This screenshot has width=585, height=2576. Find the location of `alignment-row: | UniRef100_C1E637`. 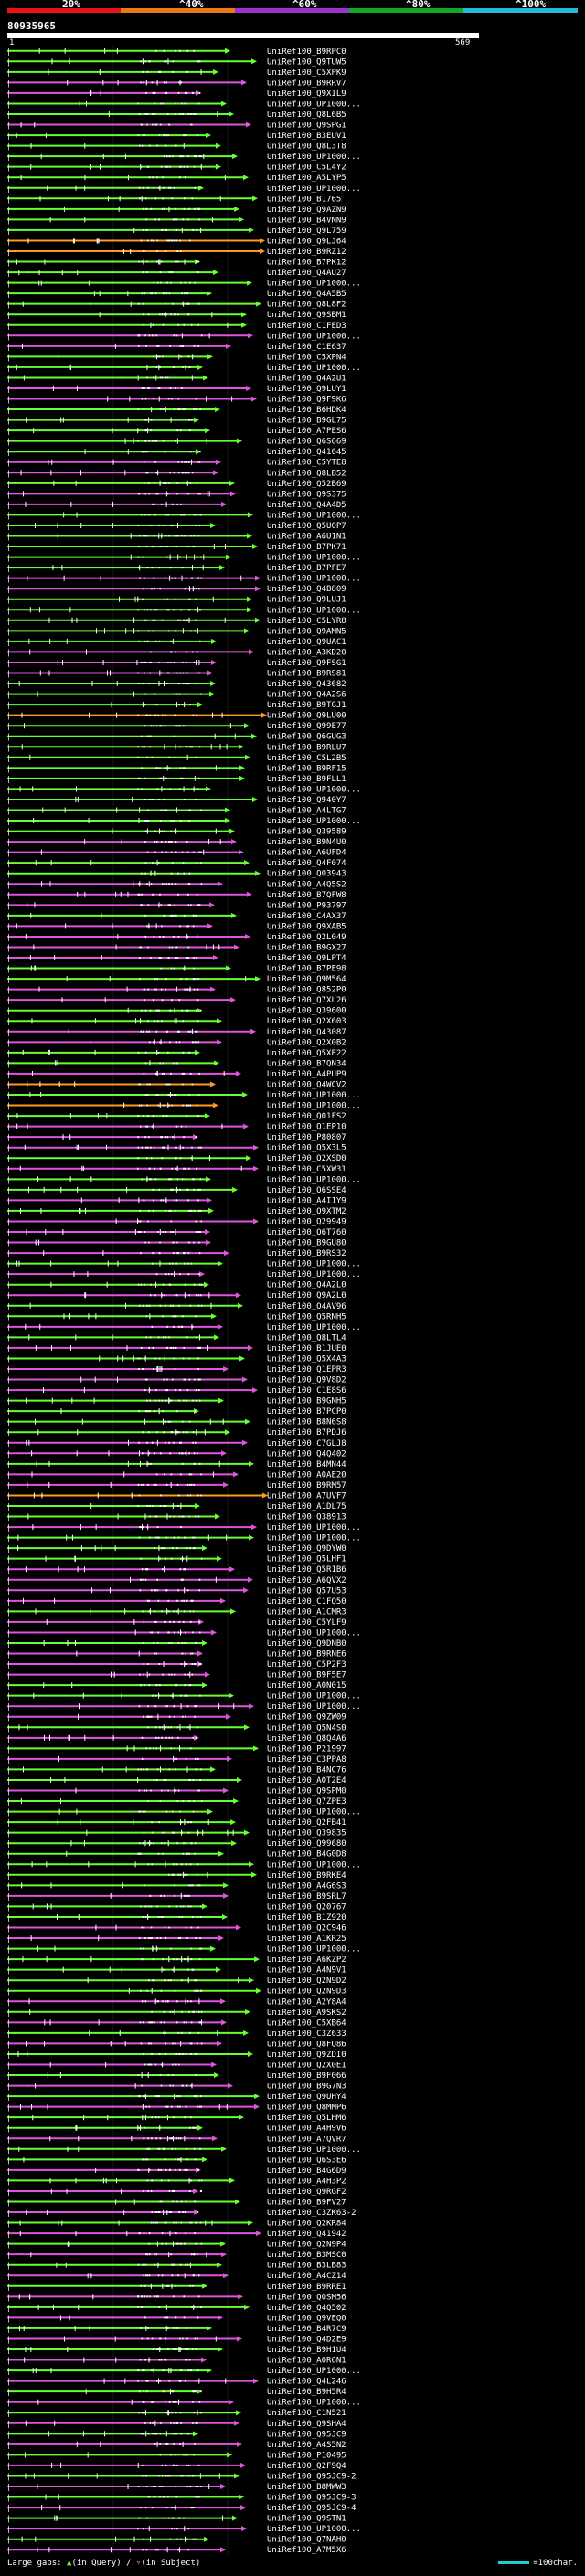

alignment-row: | UniRef100_C1E637 is located at coordinates (176, 347).